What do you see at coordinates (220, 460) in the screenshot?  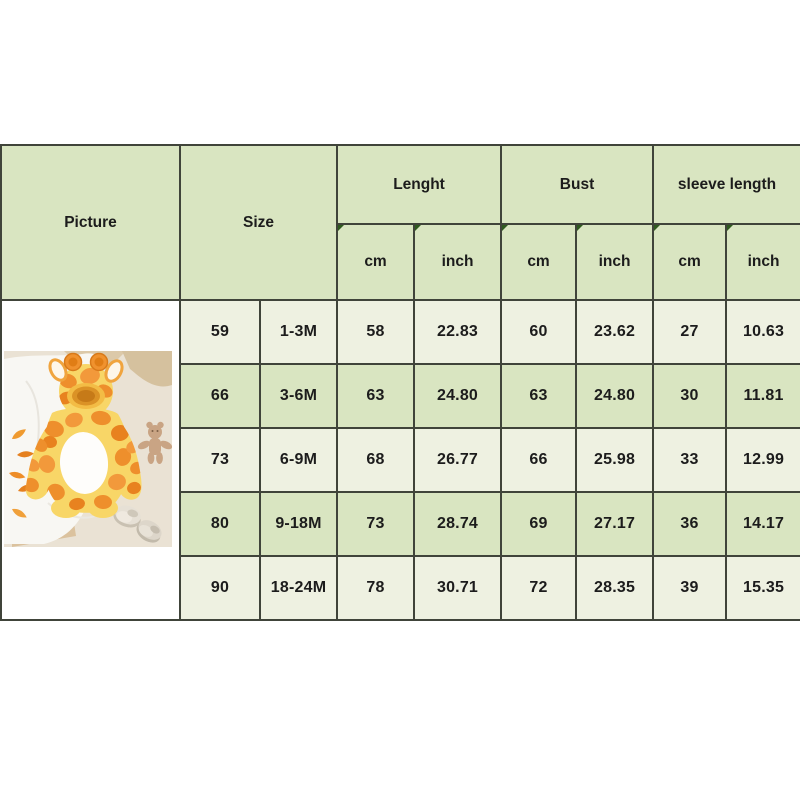 I see `size-cell: 73` at bounding box center [220, 460].